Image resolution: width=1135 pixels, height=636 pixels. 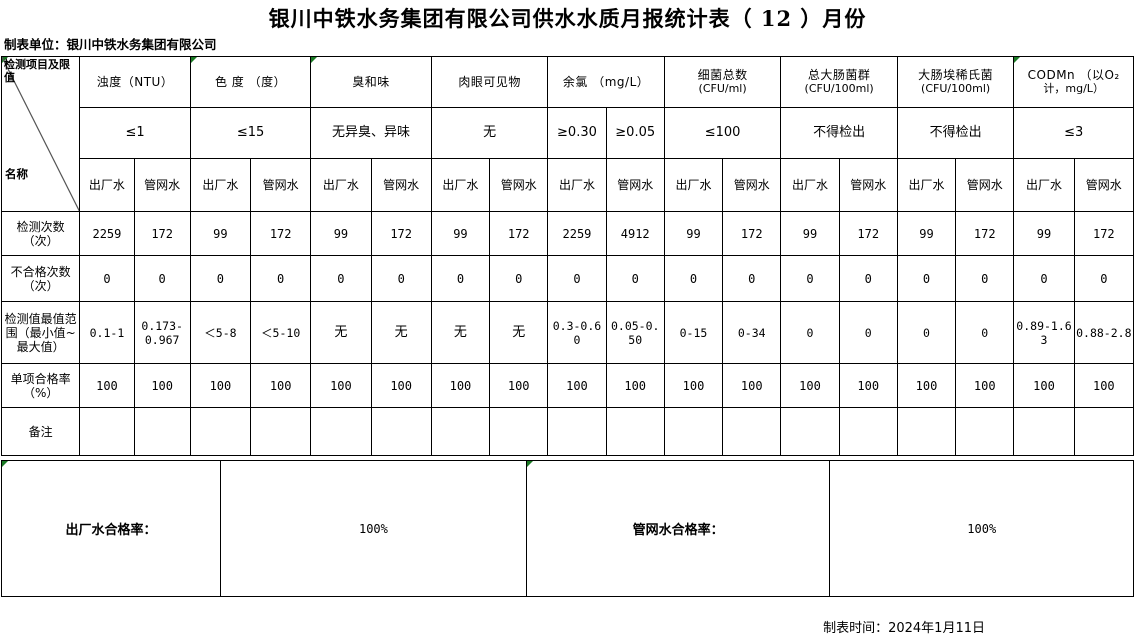 I want to click on subcolumn-header-pipe-network-water-2: 管网水, so click(x=401, y=185).